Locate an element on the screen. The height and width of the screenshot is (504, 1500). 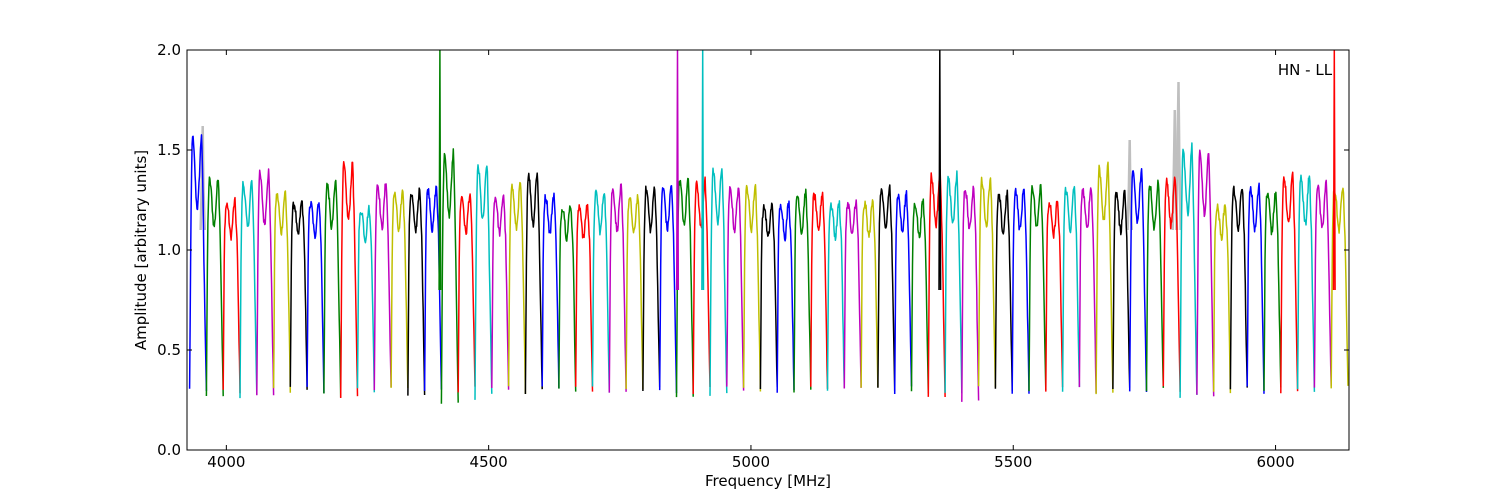
y-tick-label: 0.0 is located at coordinates (169, 450).